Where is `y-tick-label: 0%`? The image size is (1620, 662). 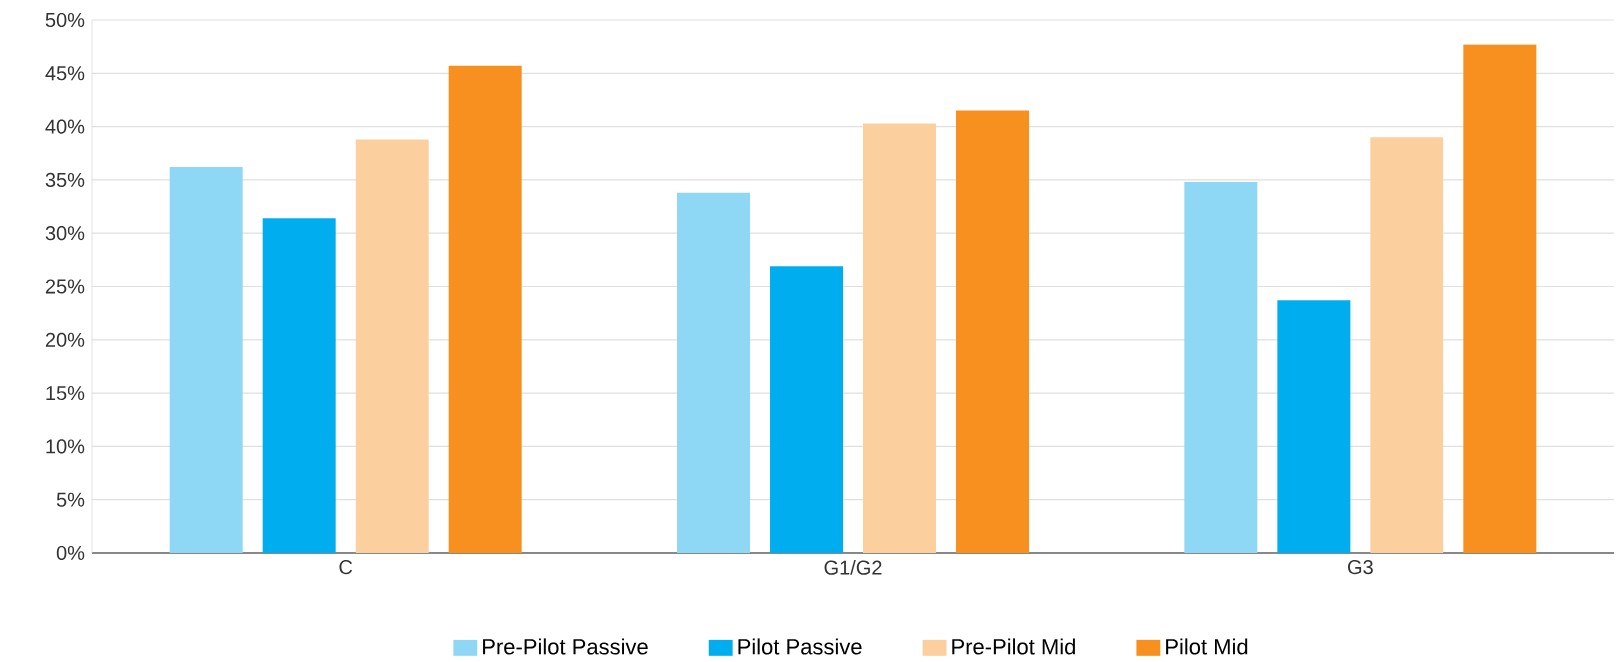 y-tick-label: 0% is located at coordinates (70, 553).